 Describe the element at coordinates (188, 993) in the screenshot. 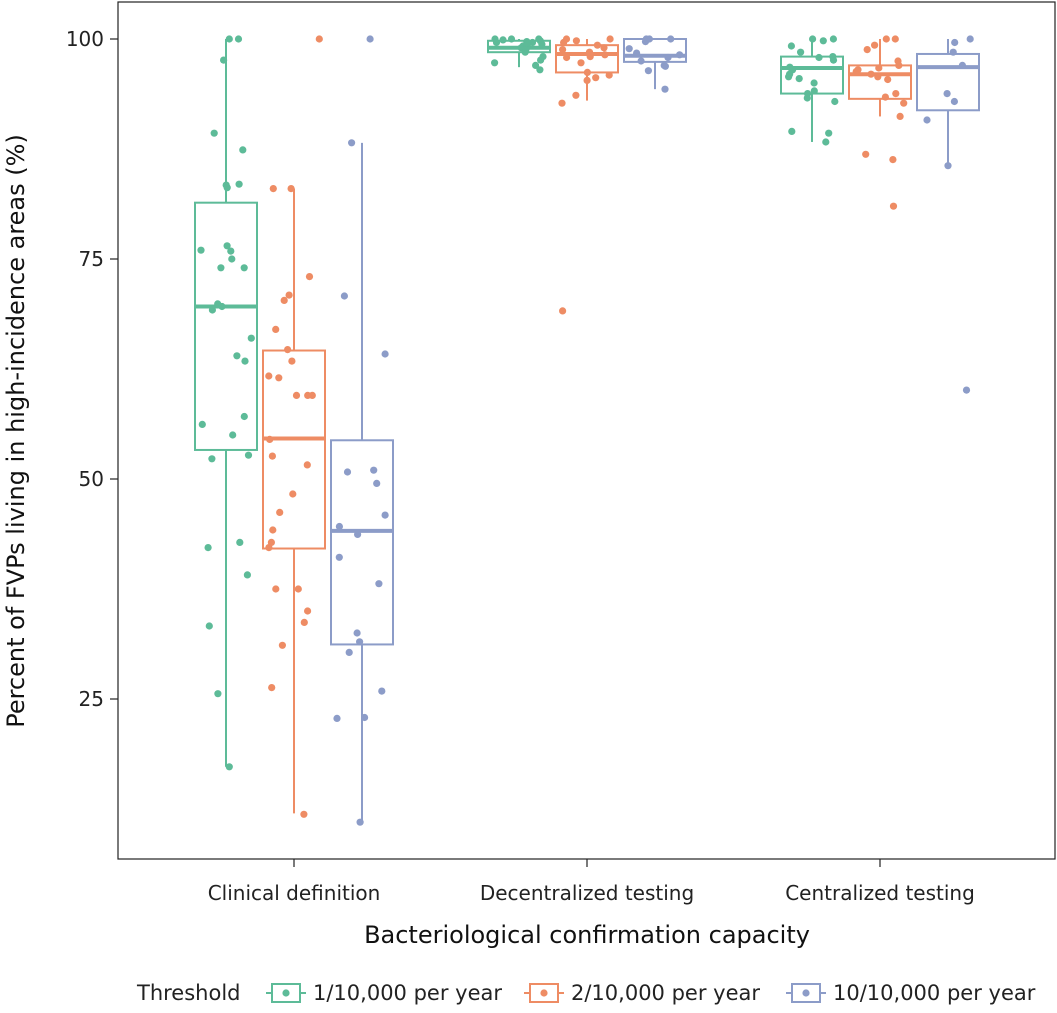

I see `legend-title: Threshold` at that location.